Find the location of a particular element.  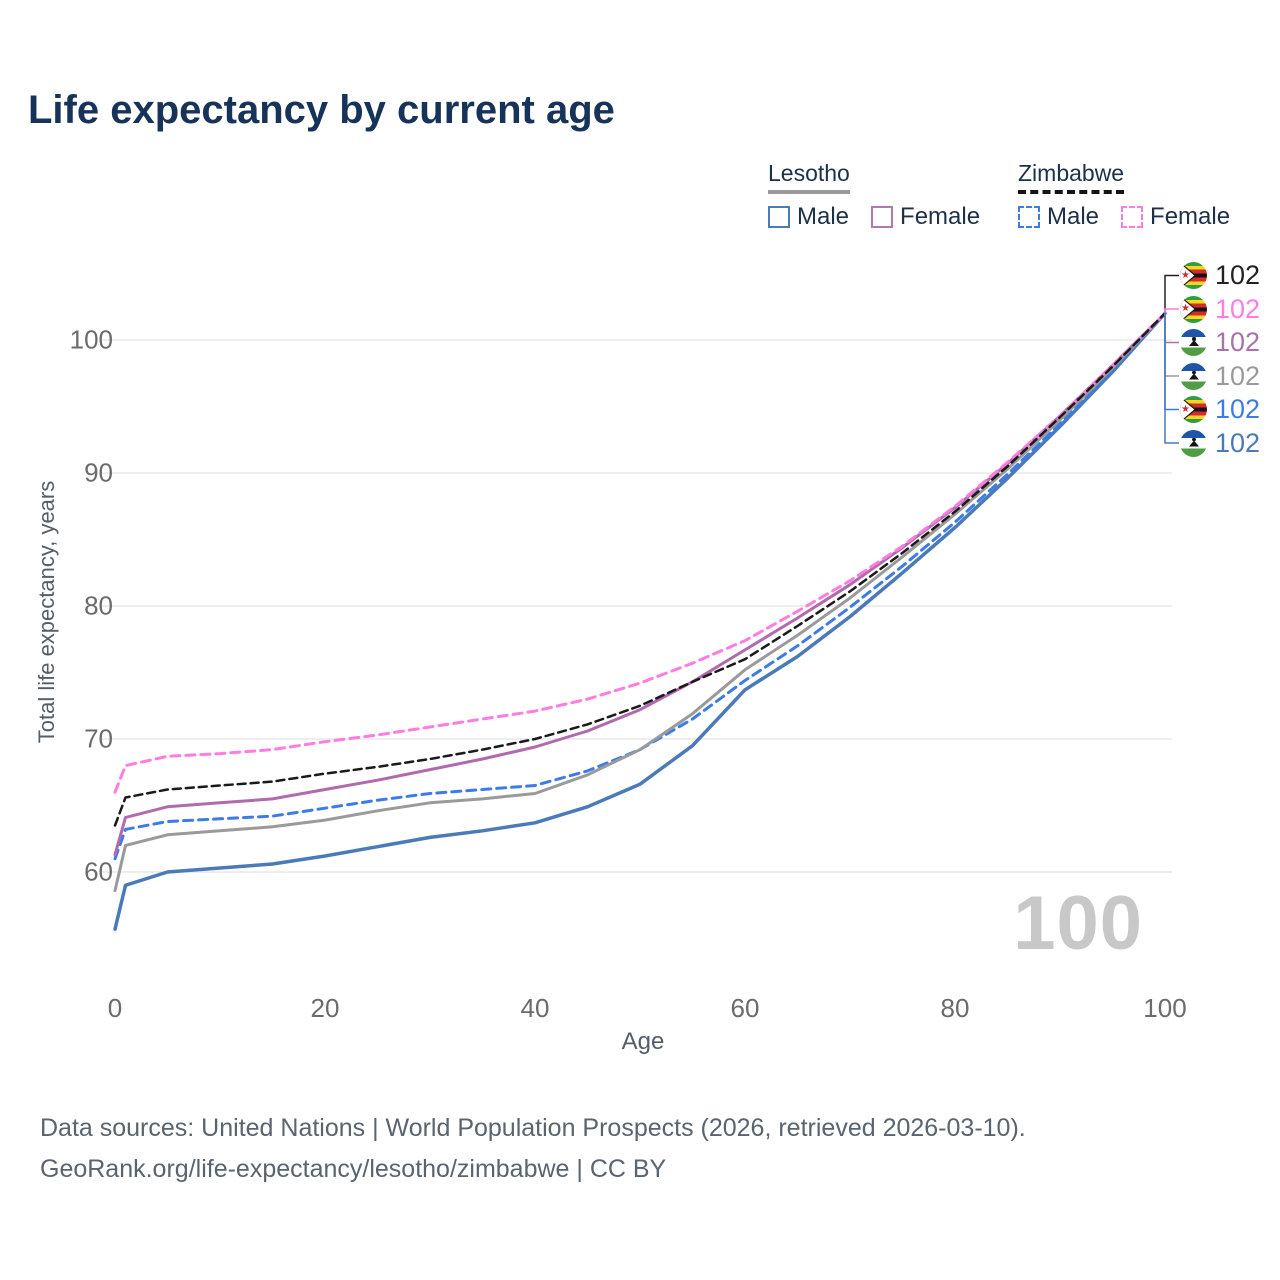

page-title: Life expectancy by current age is located at coordinates (321, 110).